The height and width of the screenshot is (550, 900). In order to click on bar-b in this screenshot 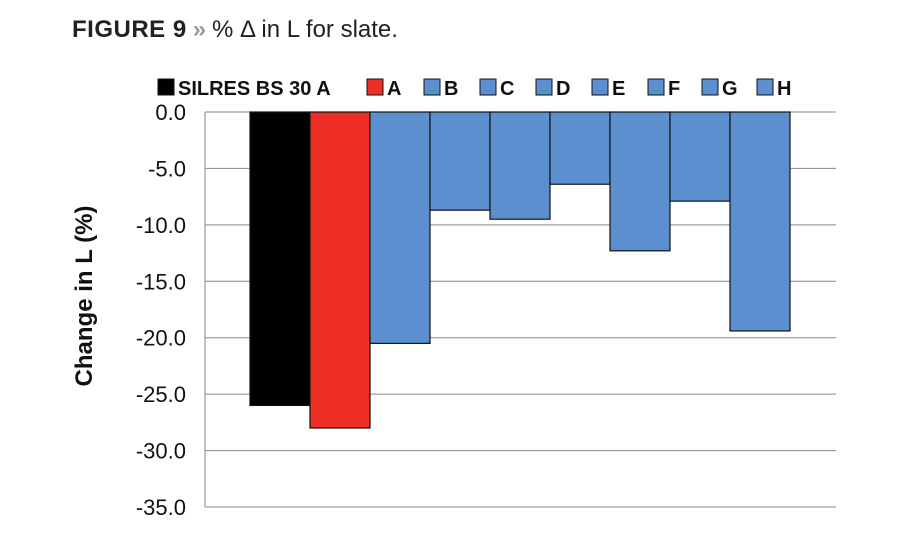, I will do `click(400, 227)`.